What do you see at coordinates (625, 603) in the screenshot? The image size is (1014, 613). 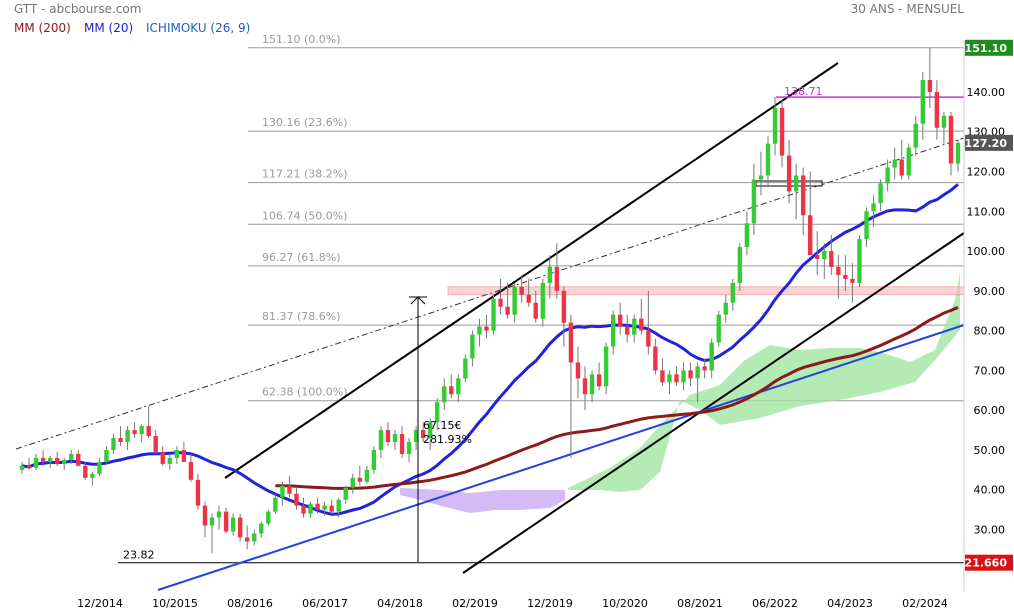 I see `x-tick-label: 10/2020` at bounding box center [625, 603].